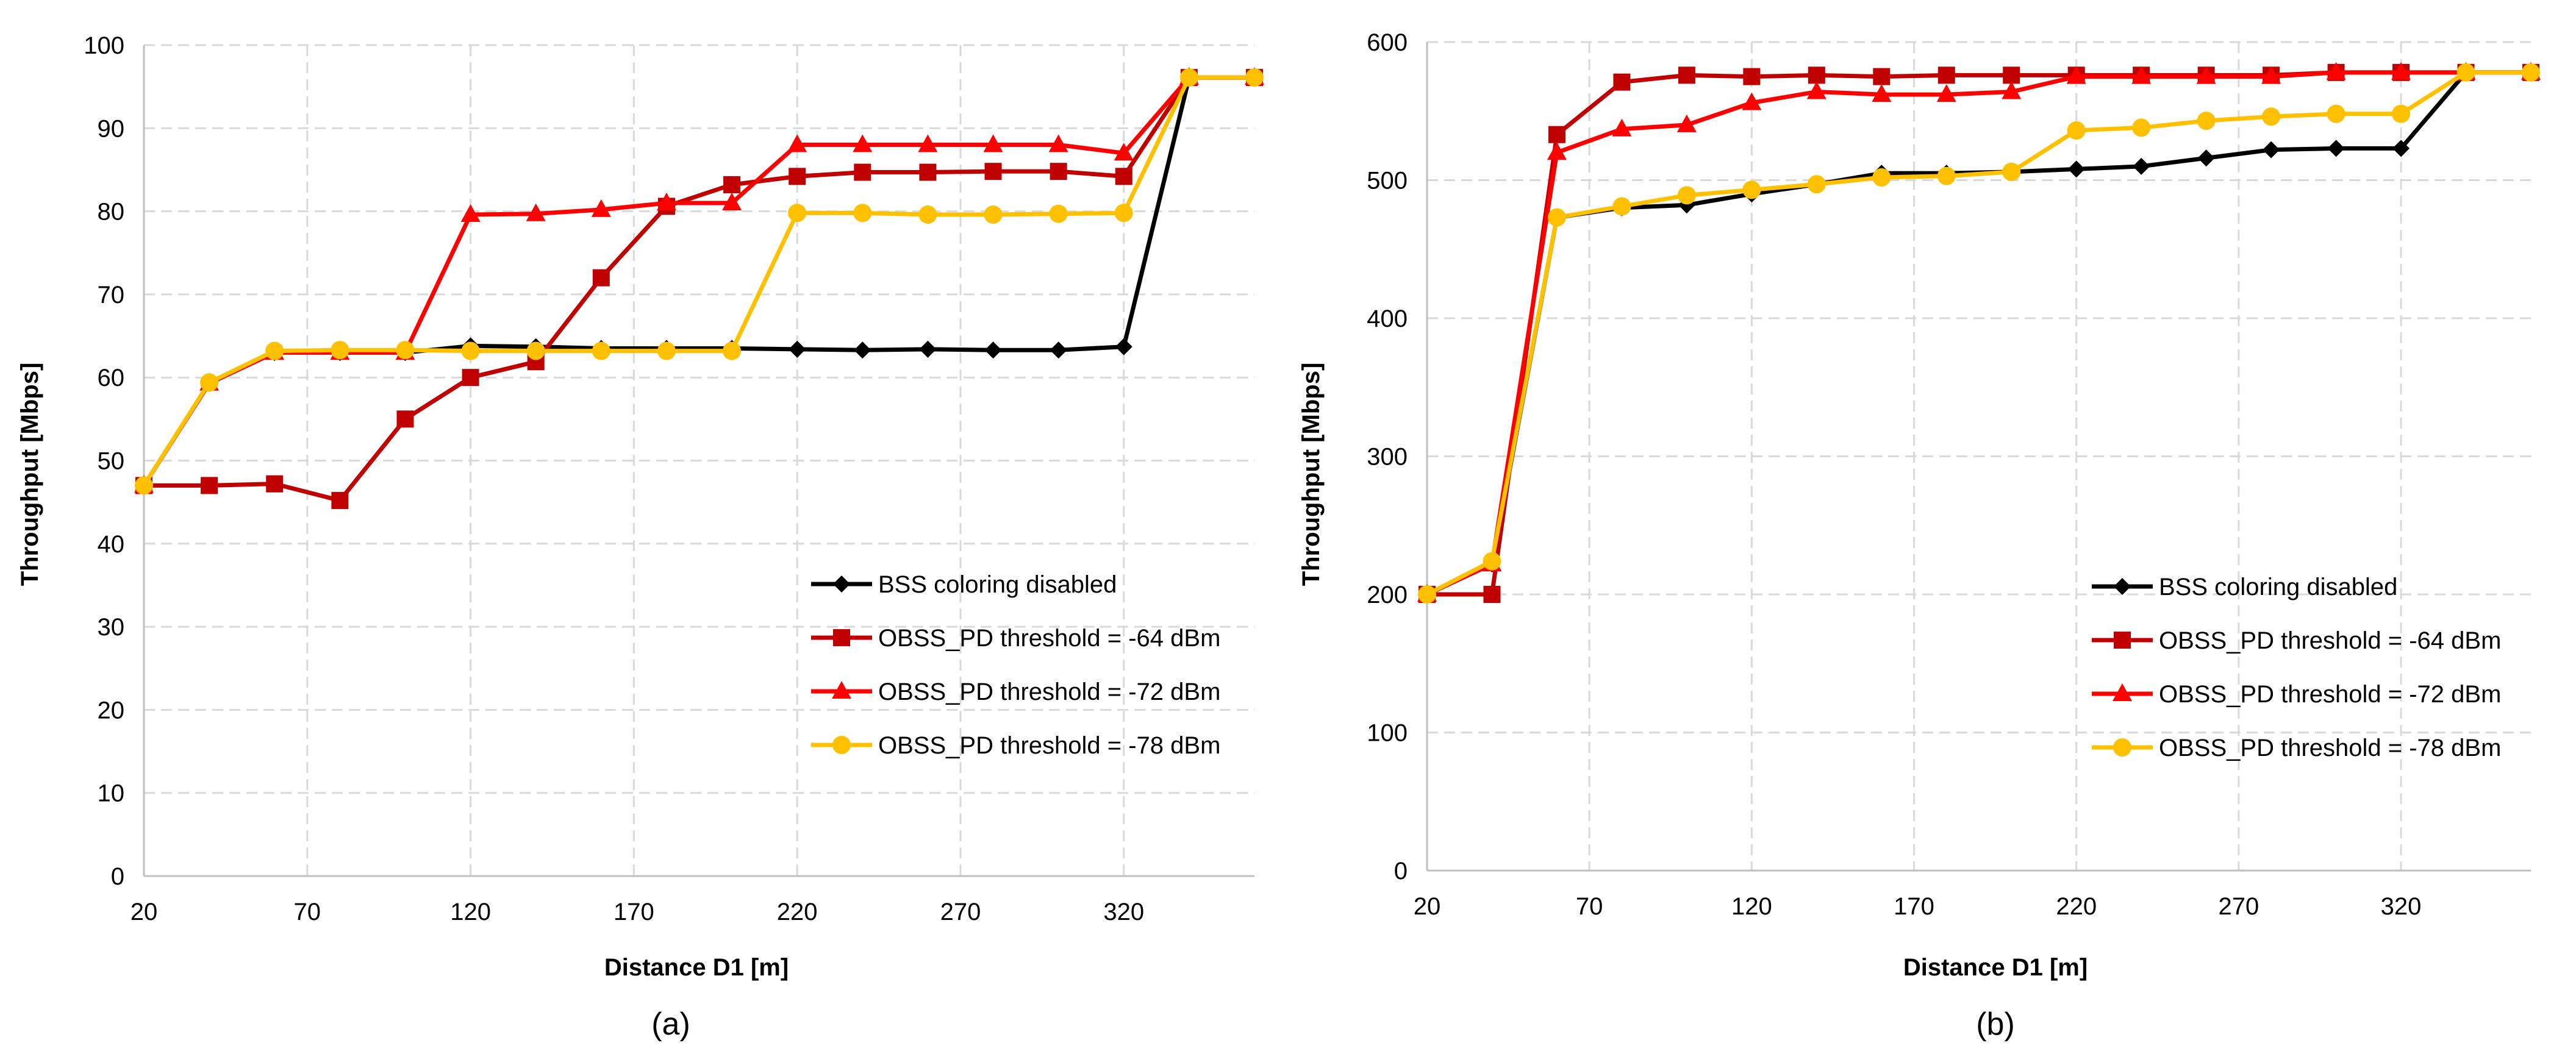 The image size is (2576, 1062). I want to click on y-tick-label-a-2: 20, so click(111, 711).